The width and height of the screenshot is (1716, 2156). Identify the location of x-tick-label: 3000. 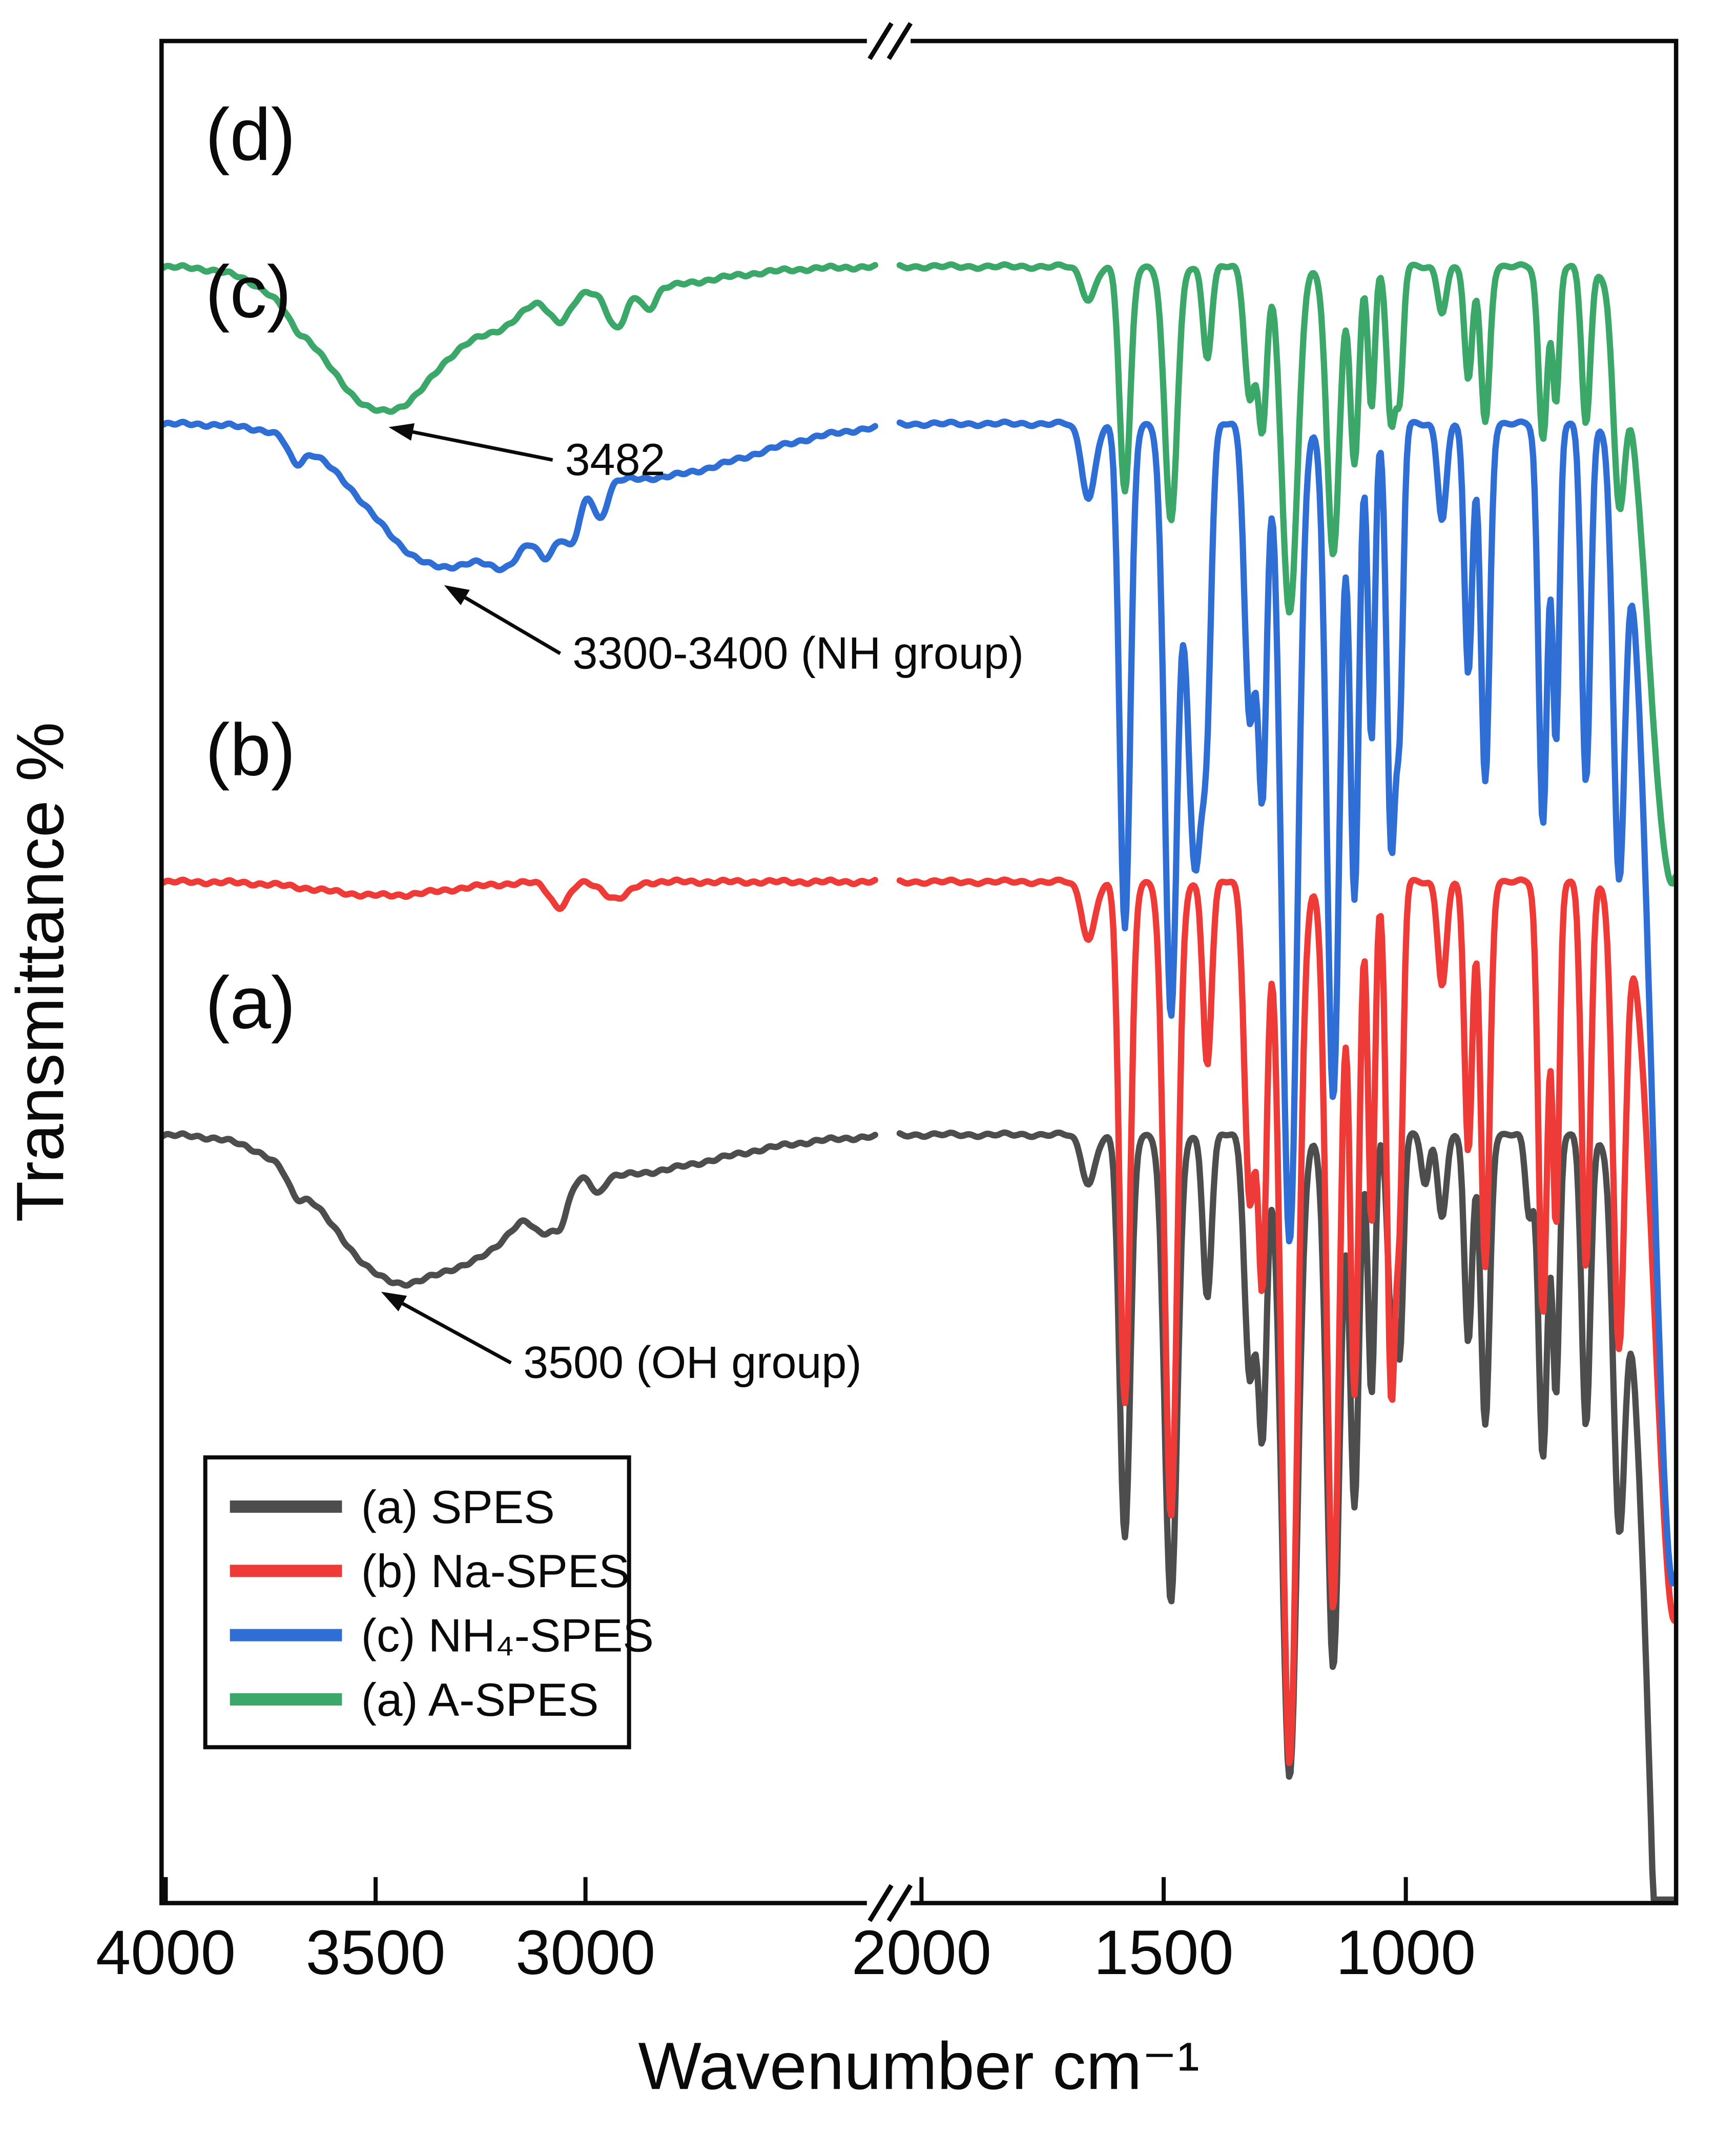
(585, 1953).